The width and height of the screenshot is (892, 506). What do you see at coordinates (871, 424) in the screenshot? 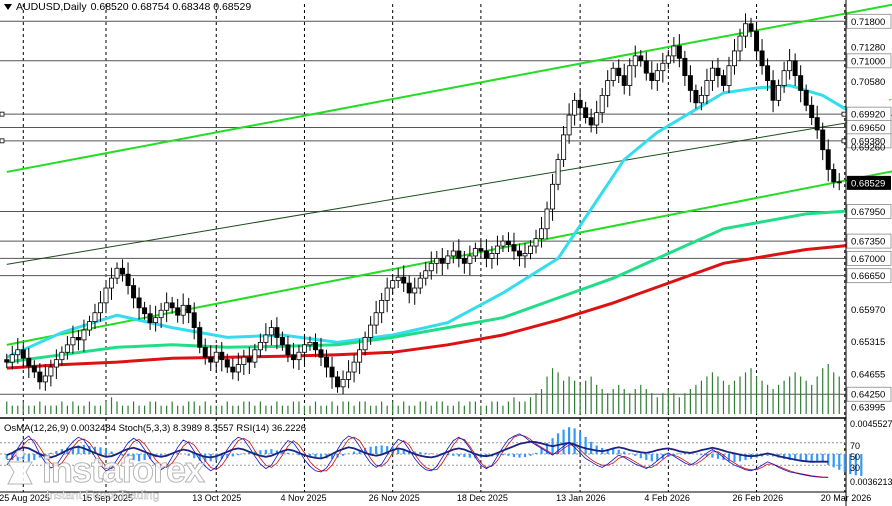
I see `osc-tick-label: 0.0045527` at bounding box center [871, 424].